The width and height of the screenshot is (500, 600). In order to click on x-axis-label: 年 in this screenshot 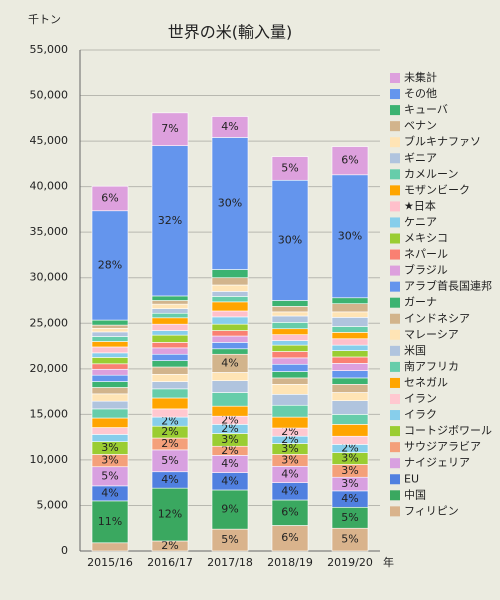, I will do `click(388, 562)`.